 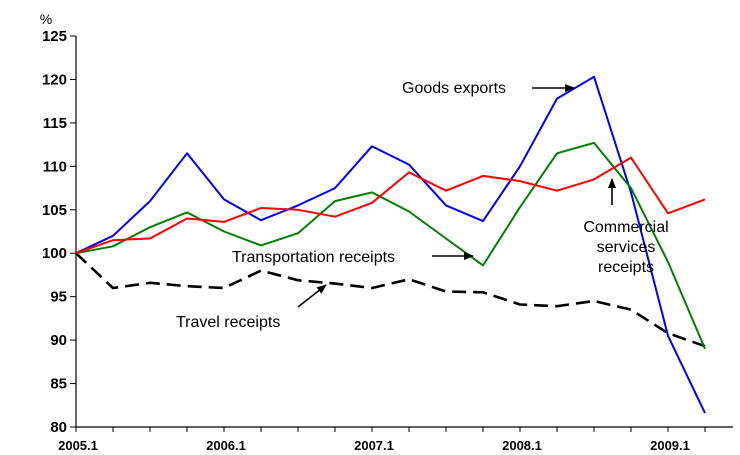 I want to click on y-tick-label: 105, so click(x=54, y=210).